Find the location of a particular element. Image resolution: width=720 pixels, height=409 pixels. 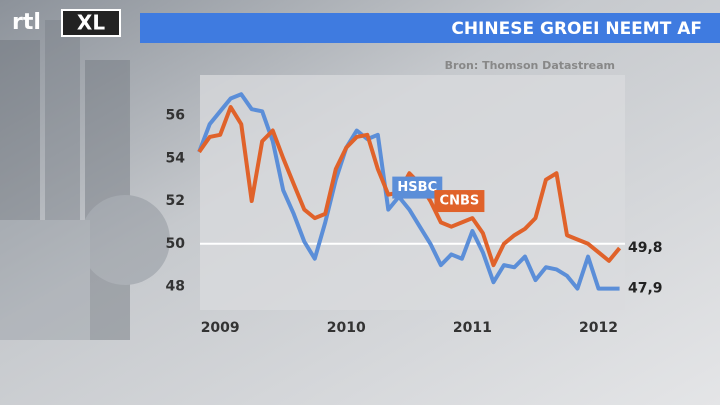

y-tick-label: 48 is located at coordinates (175, 287).